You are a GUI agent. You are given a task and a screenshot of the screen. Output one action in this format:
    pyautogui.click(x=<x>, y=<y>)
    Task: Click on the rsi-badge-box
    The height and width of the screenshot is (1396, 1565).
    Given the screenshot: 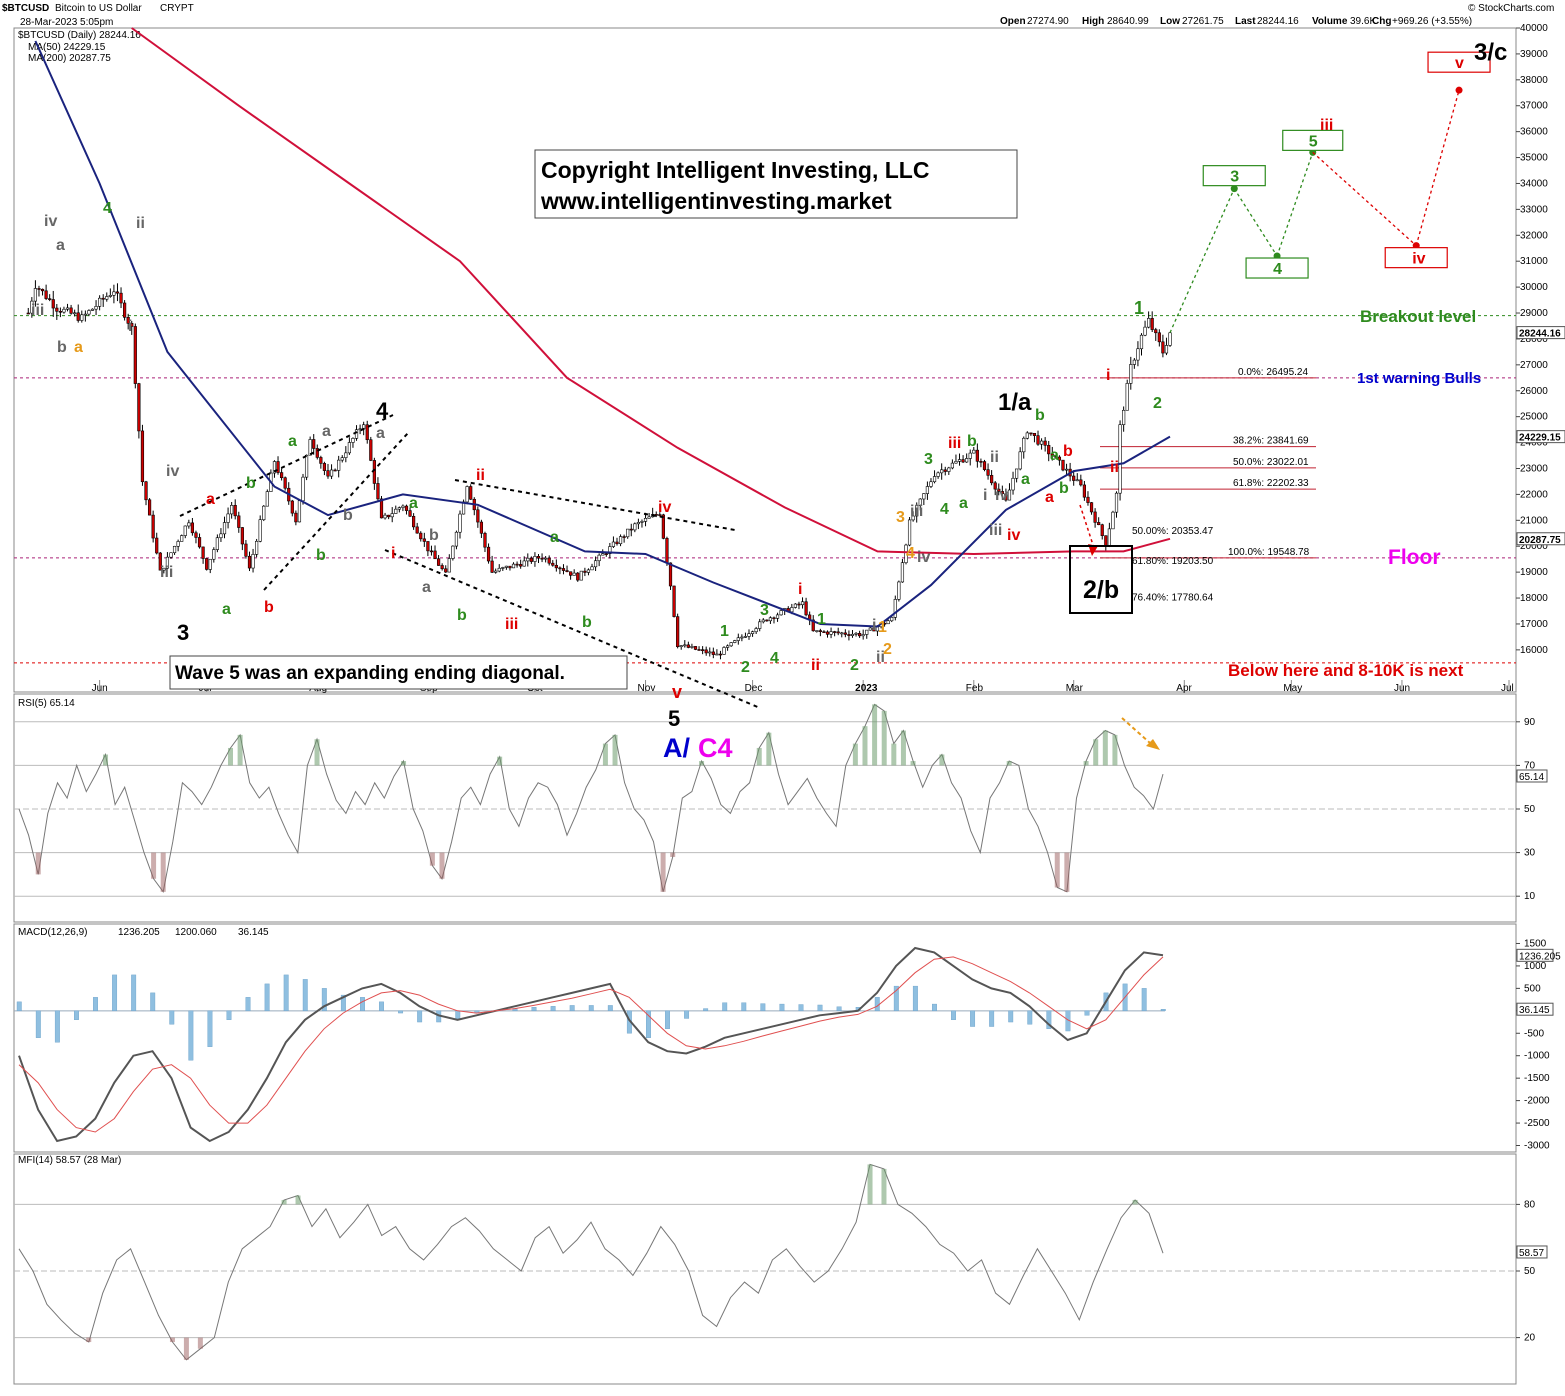 What is the action you would take?
    pyautogui.click(x=1532, y=776)
    